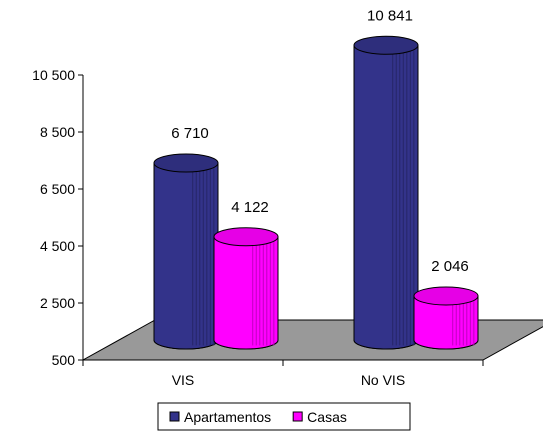  What do you see at coordinates (53, 75) in the screenshot?
I see `y-tick-label: 10 500` at bounding box center [53, 75].